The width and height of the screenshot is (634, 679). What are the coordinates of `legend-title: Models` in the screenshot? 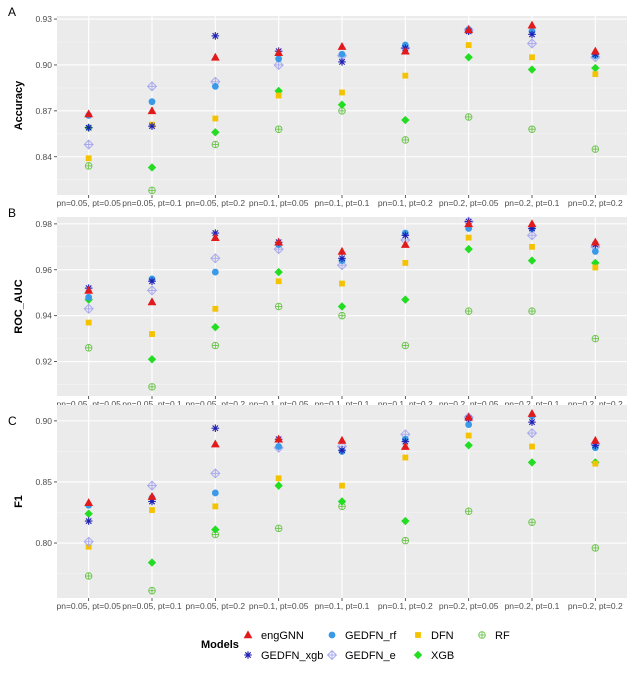 It's located at (220, 645).